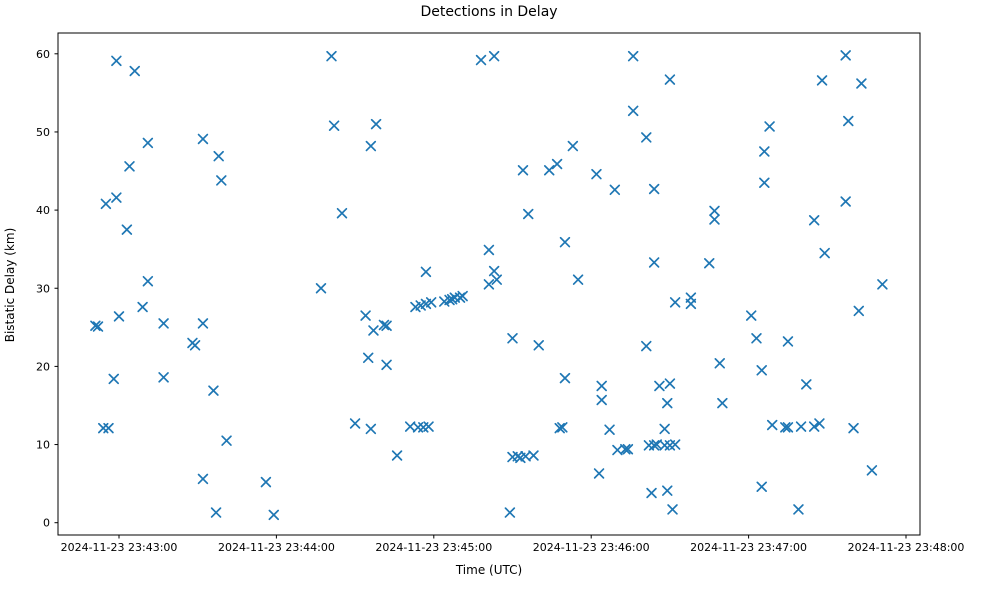 This screenshot has height=590, width=988. Describe the element at coordinates (43, 210) in the screenshot. I see `y-tick-label: 40` at that location.